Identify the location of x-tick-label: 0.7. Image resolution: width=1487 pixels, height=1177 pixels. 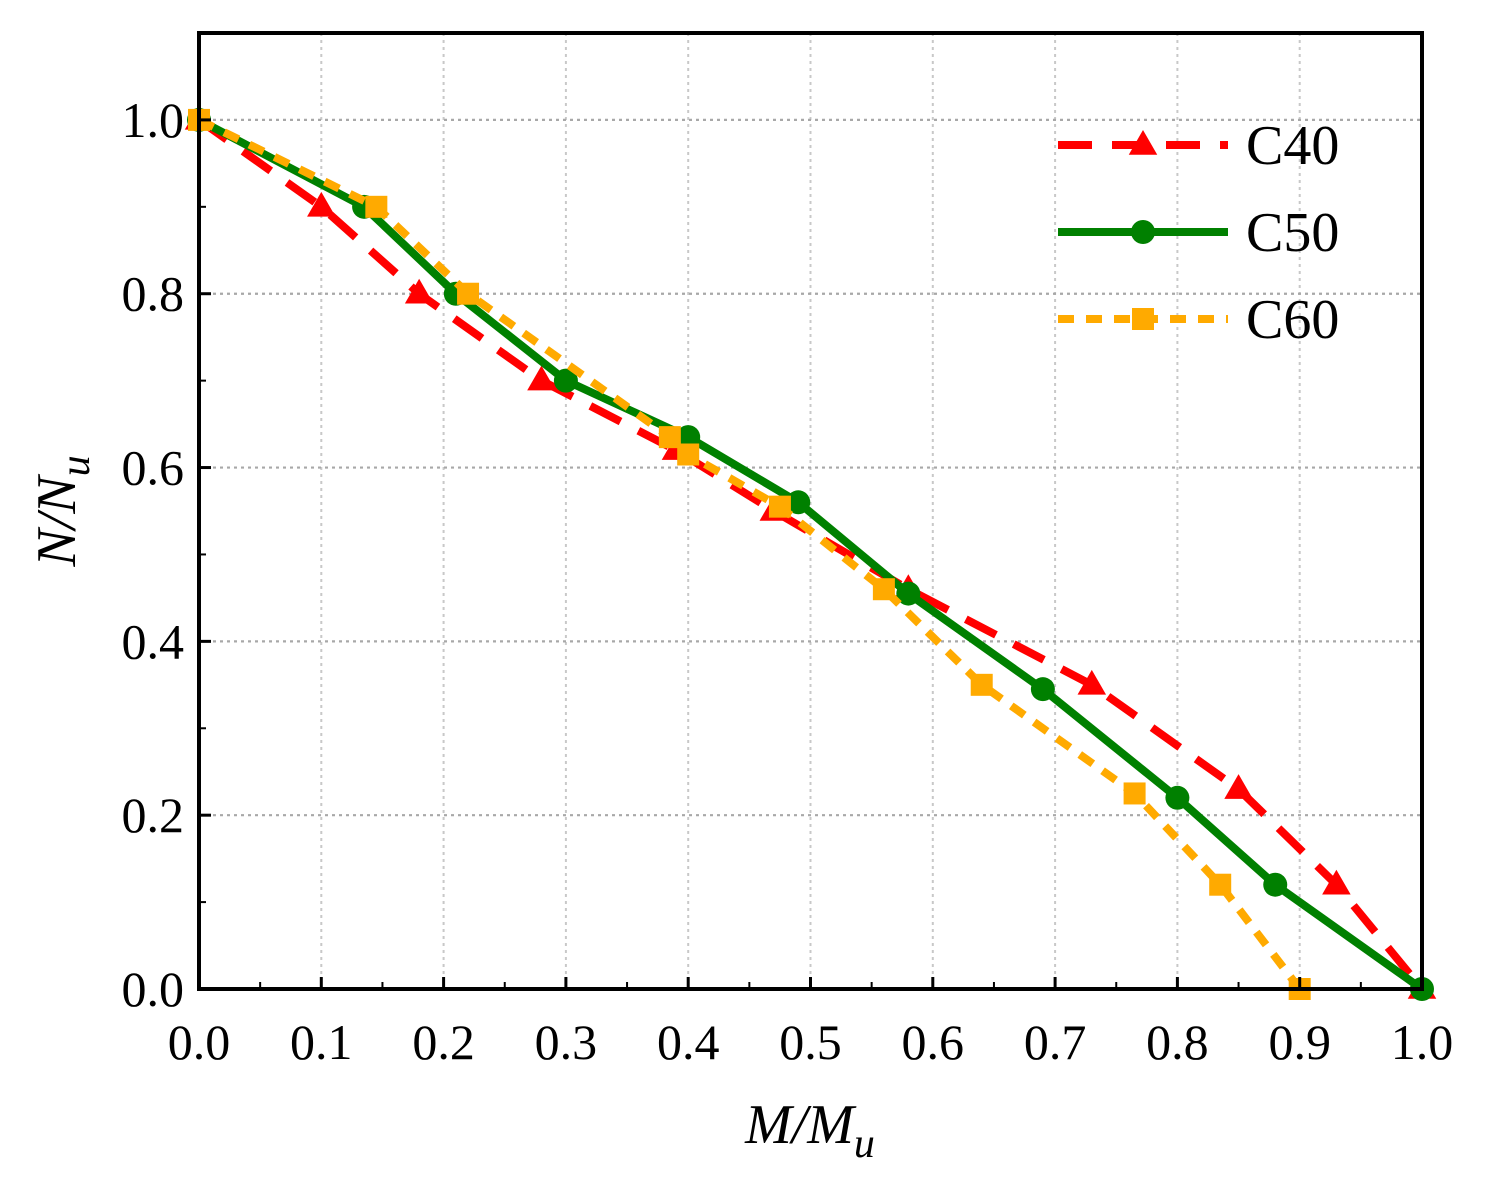
(1055, 1042).